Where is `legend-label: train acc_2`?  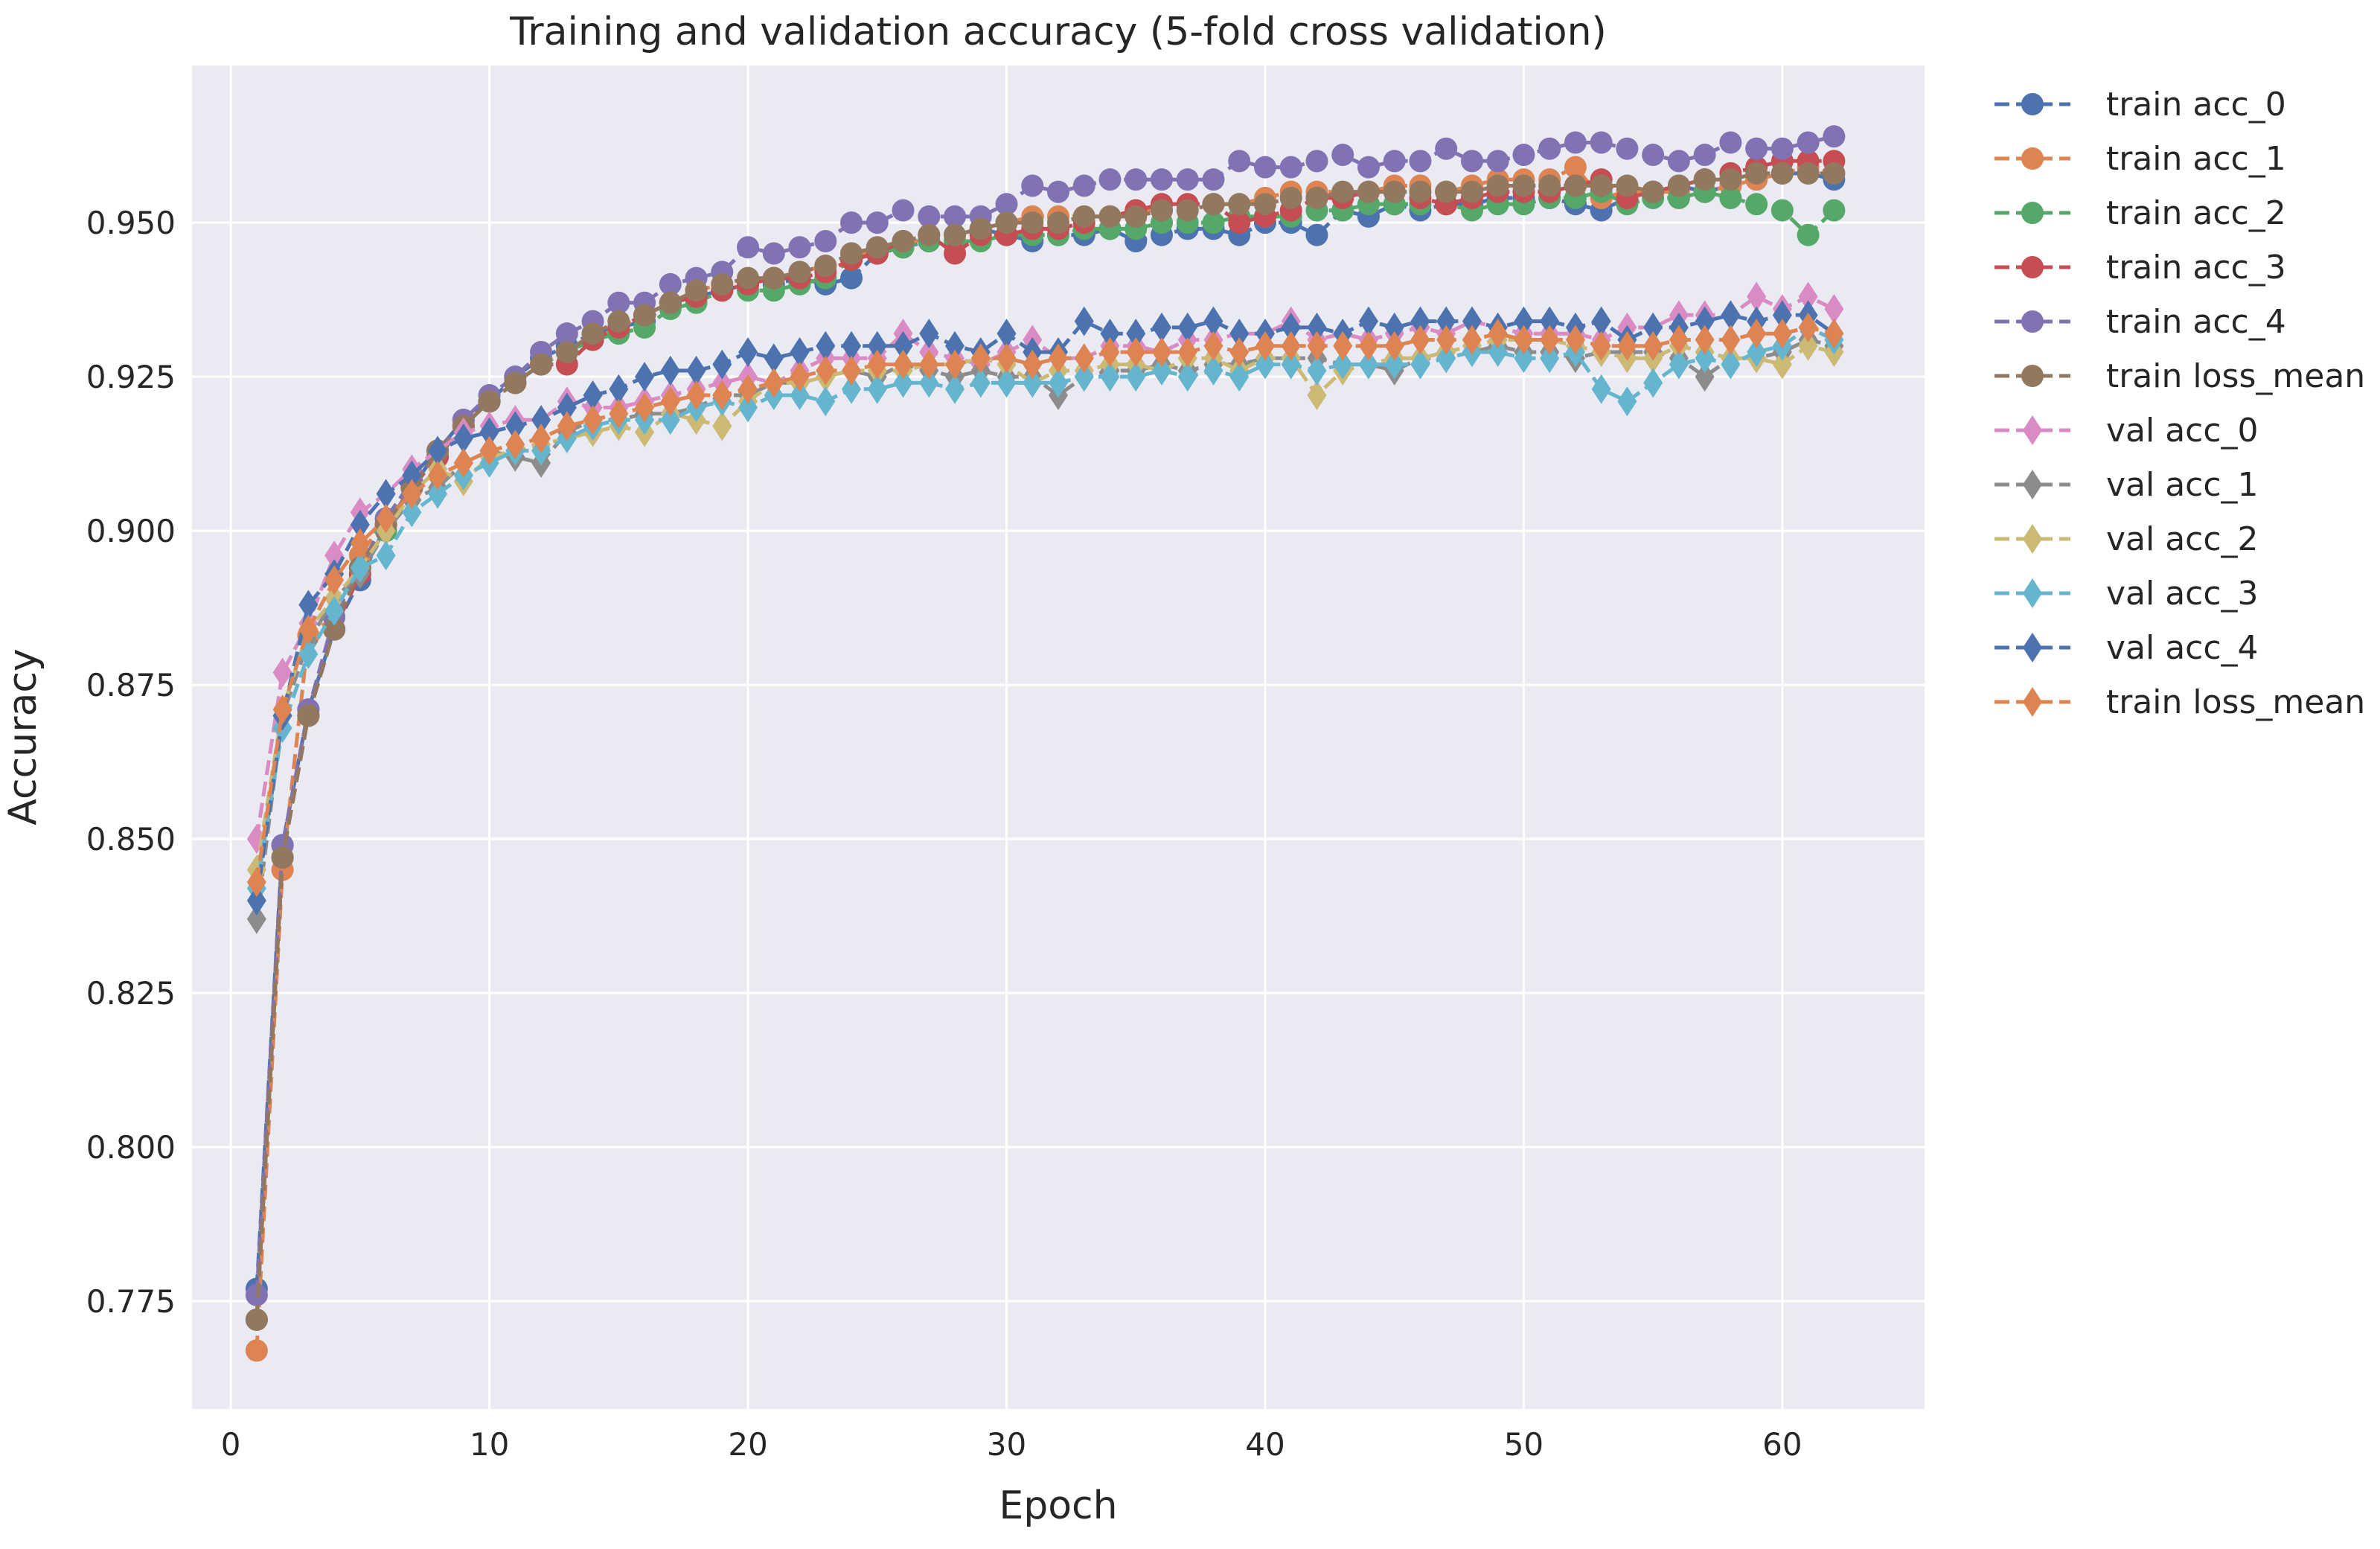 legend-label: train acc_2 is located at coordinates (2196, 213).